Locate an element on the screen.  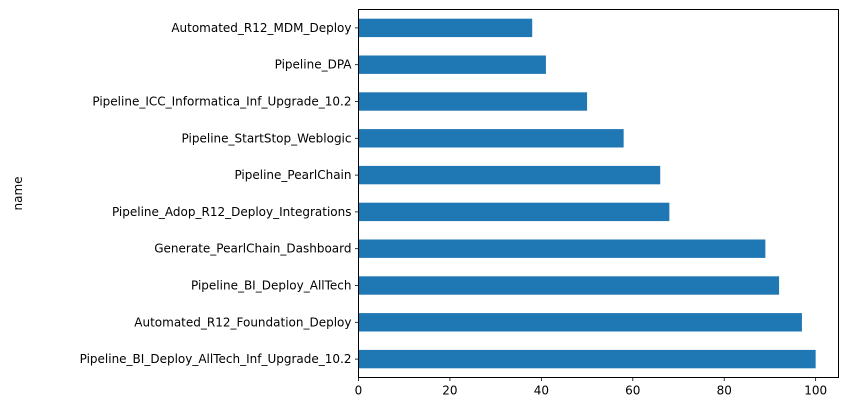
y-tick-label: Pipeline_Adop_R12_Deploy_Integrations is located at coordinates (232, 212).